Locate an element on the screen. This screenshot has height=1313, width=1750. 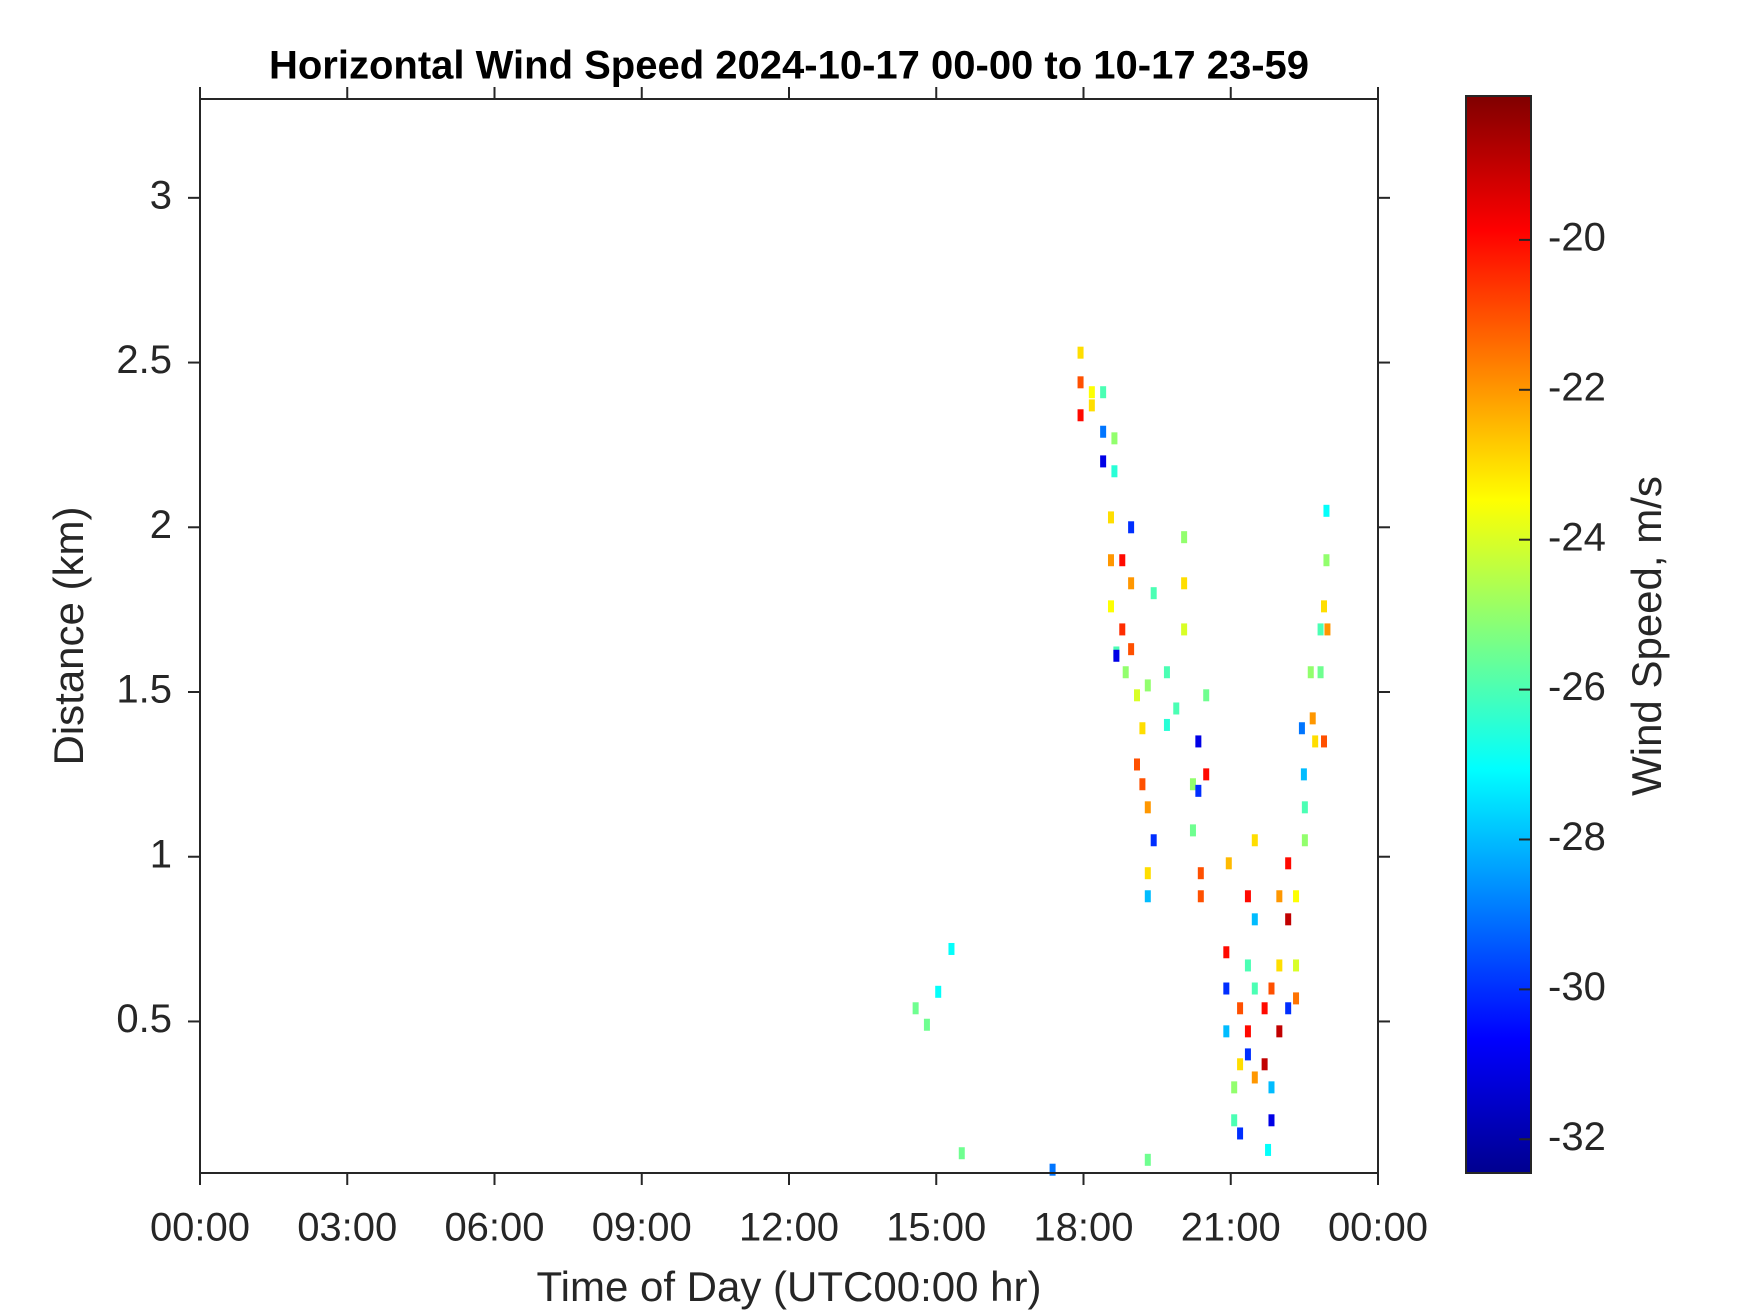
y-tick-label: 0.5 is located at coordinates (144, 1019).